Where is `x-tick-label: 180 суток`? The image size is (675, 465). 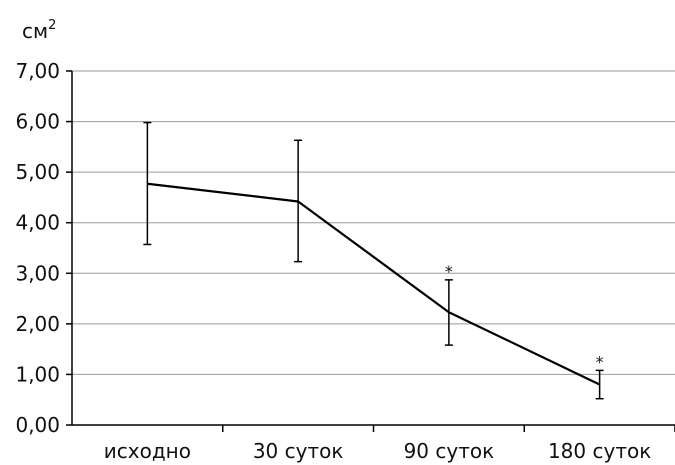 x-tick-label: 180 суток is located at coordinates (599, 451).